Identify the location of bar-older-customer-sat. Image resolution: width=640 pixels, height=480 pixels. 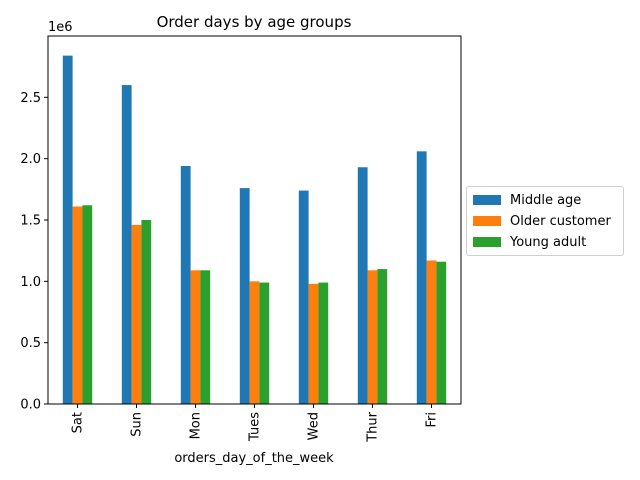
(77, 305).